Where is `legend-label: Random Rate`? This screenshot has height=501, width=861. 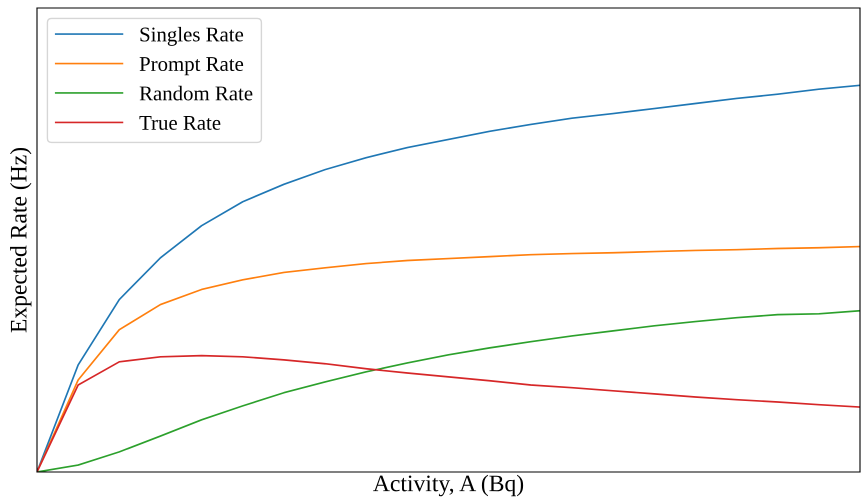
legend-label: Random Rate is located at coordinates (196, 93).